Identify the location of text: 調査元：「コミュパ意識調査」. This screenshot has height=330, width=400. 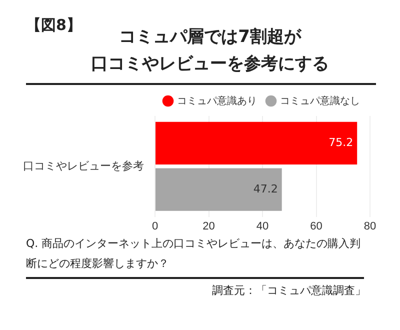
(288, 290).